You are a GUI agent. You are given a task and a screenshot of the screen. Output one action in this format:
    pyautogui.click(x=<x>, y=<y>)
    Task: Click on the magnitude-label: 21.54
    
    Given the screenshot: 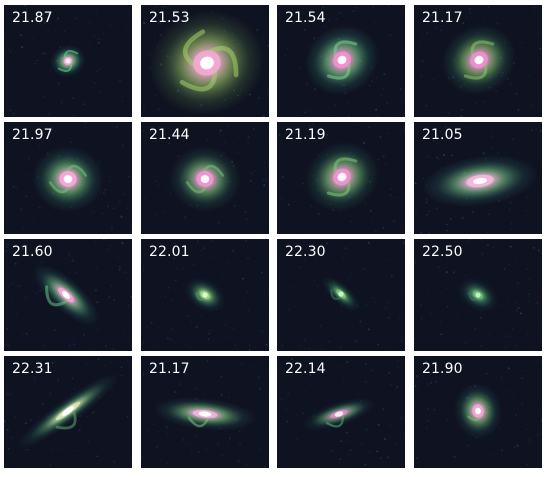 What is the action you would take?
    pyautogui.click(x=305, y=18)
    